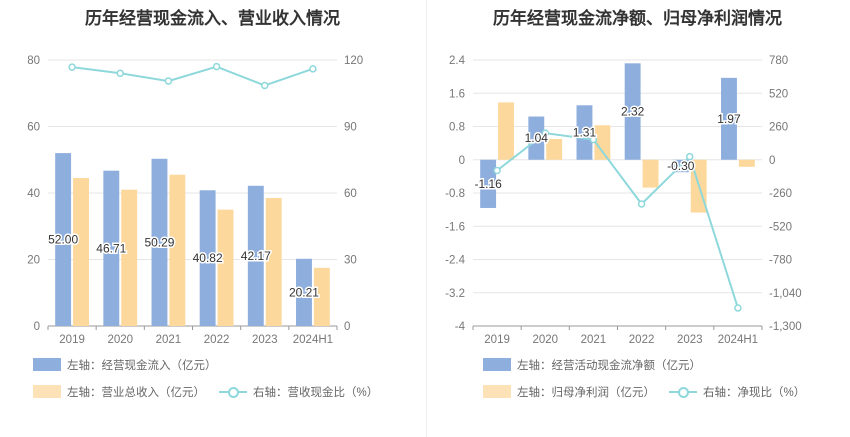 This screenshot has height=437, width=850. I want to click on data-label: 1.04, so click(537, 138).